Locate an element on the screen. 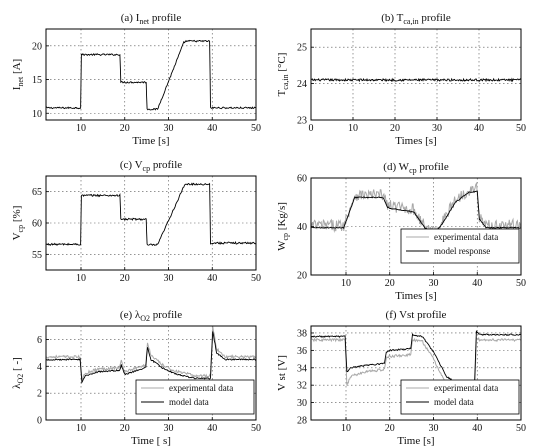 Image resolution: width=542 pixels, height=448 pixels. y-tick-label: 25 is located at coordinates (302, 48).